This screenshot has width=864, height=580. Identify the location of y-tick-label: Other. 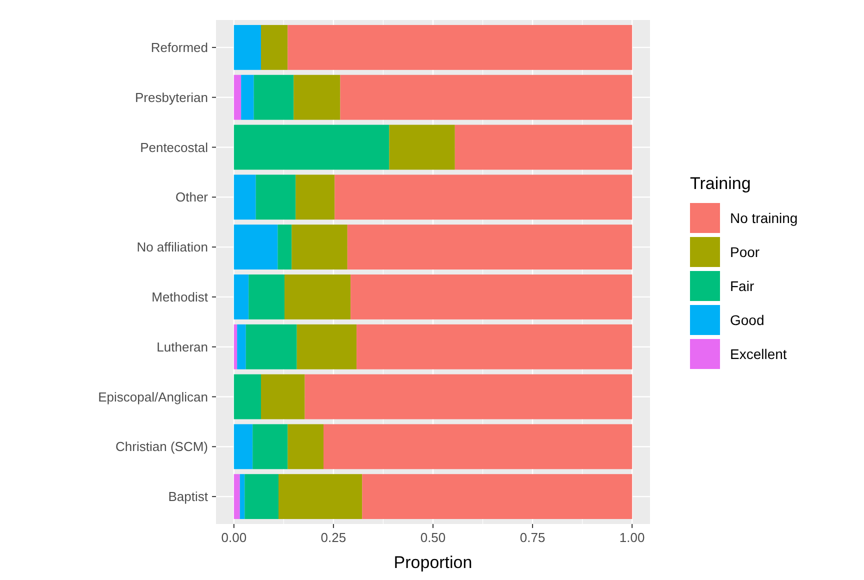
(192, 197).